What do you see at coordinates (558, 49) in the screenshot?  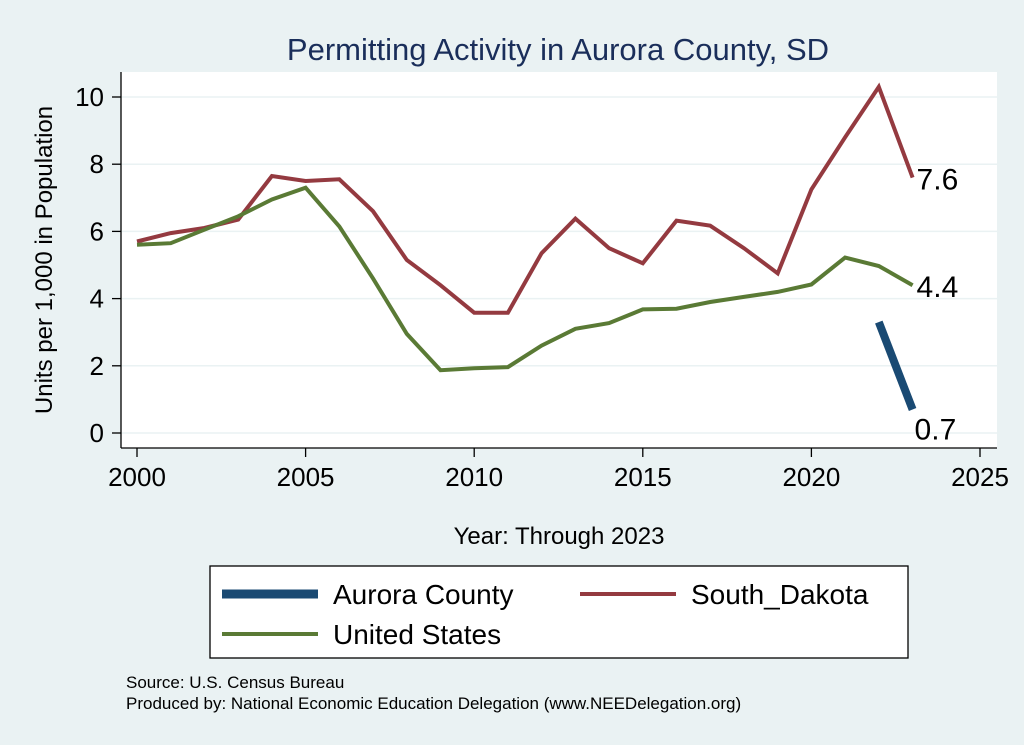 I see `chart-title: Permitting Activity in Aurora County, SD` at bounding box center [558, 49].